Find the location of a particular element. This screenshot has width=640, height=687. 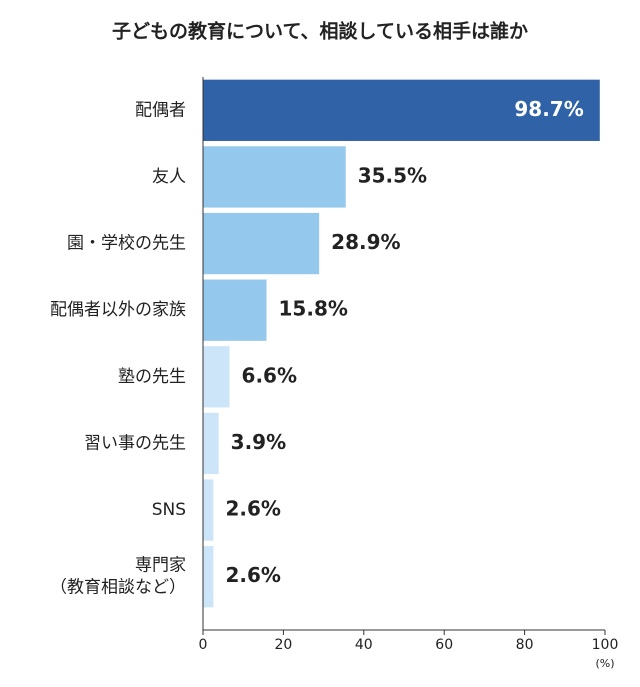

x-tick-label: 0 is located at coordinates (203, 645).